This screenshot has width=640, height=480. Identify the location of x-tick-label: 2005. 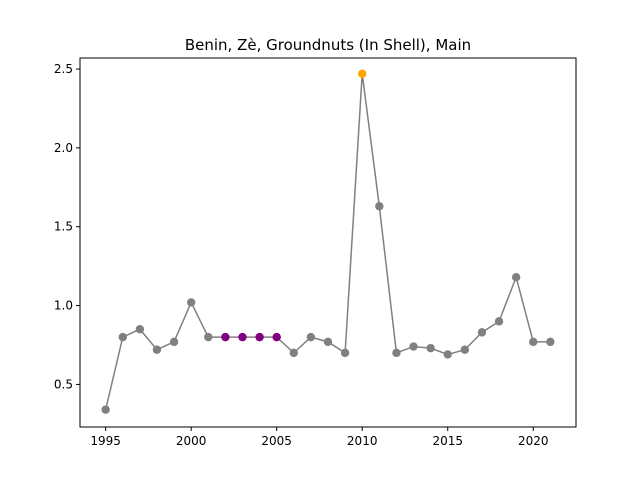
(276, 441).